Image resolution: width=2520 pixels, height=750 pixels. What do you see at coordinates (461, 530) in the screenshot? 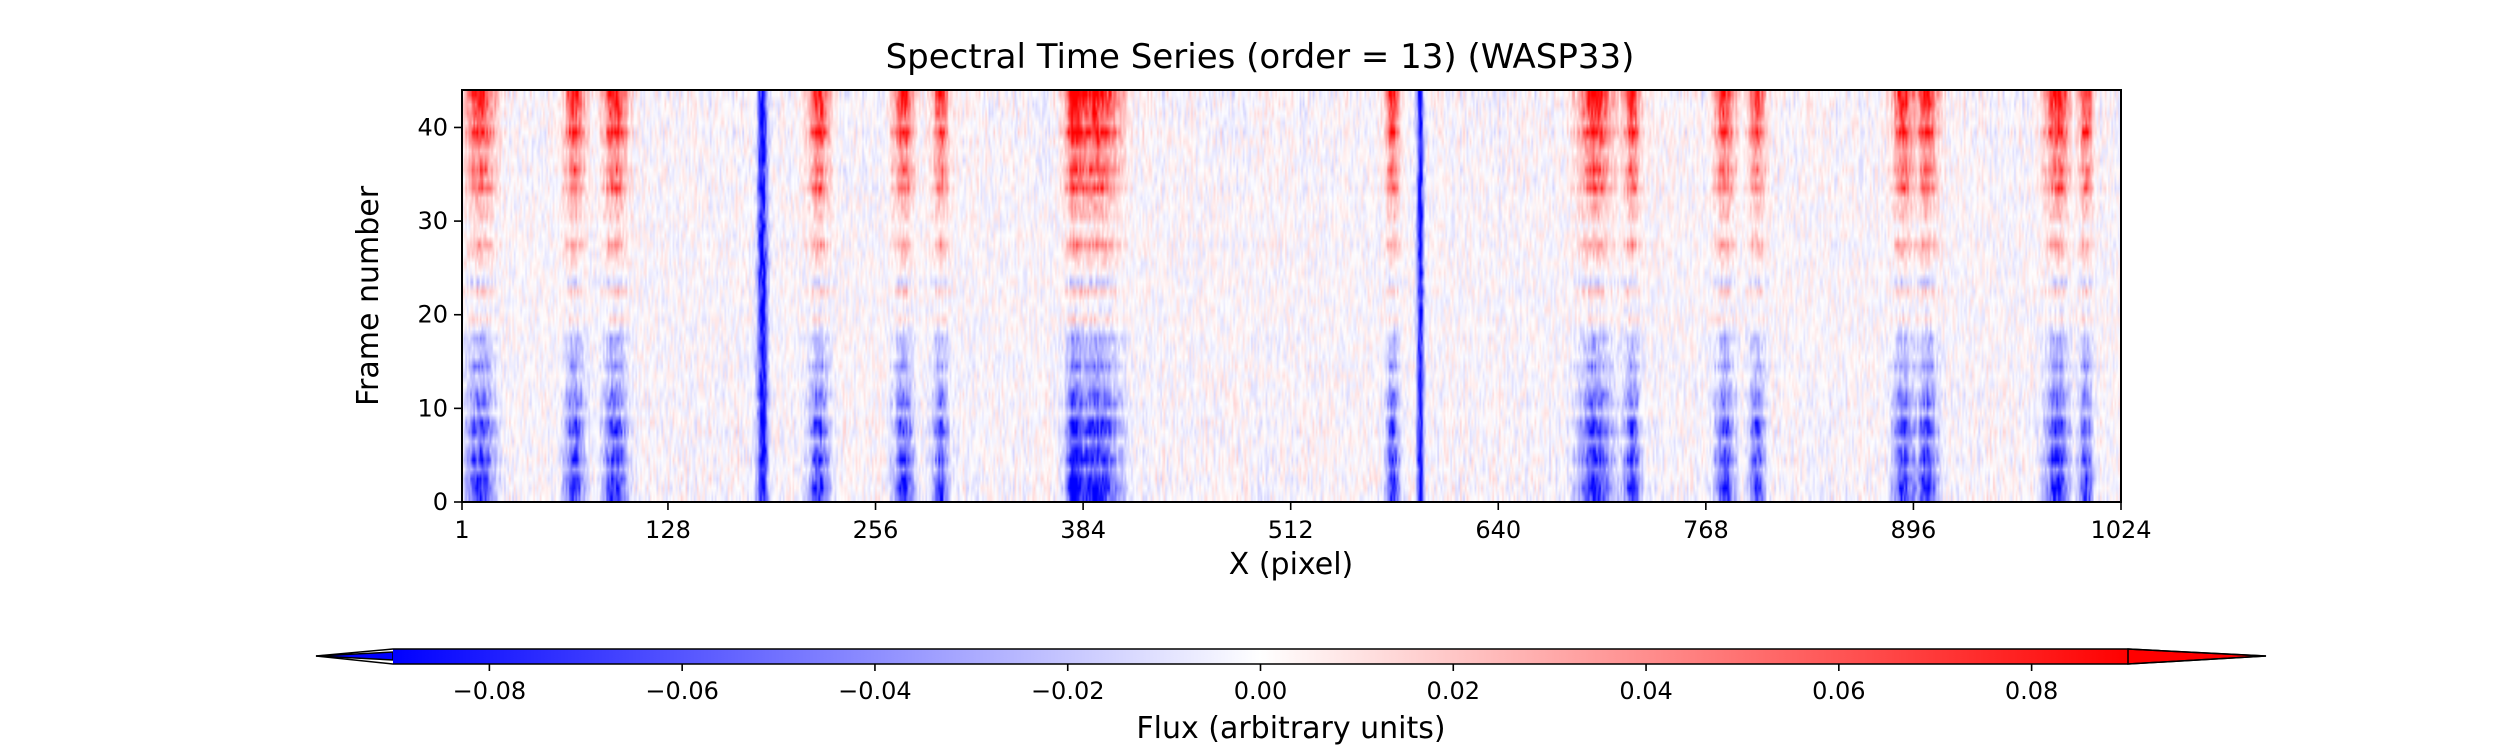
I see `x-tick-label: 1` at bounding box center [461, 530].